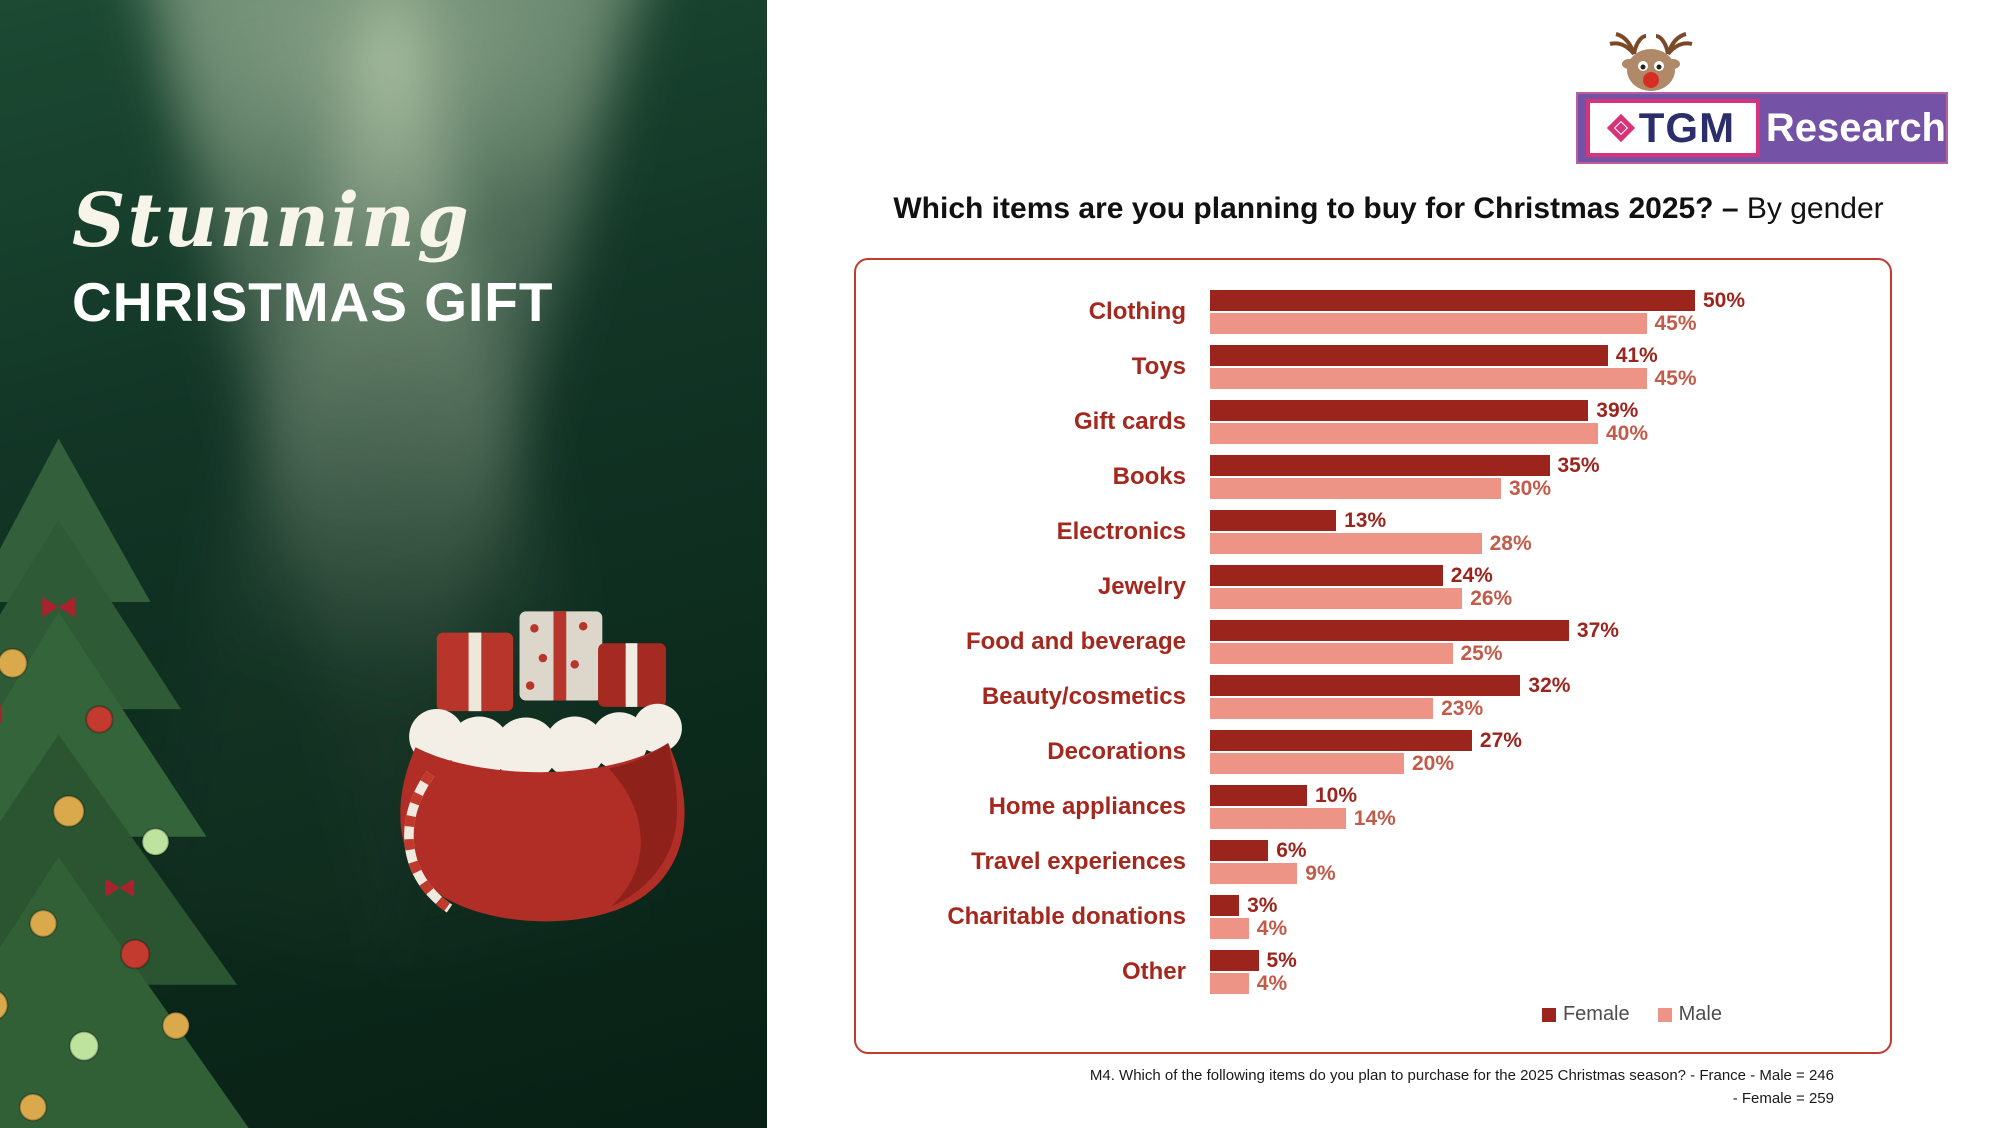 The image size is (2010, 1128). I want to click on male-value-label: 25%, so click(1481, 653).